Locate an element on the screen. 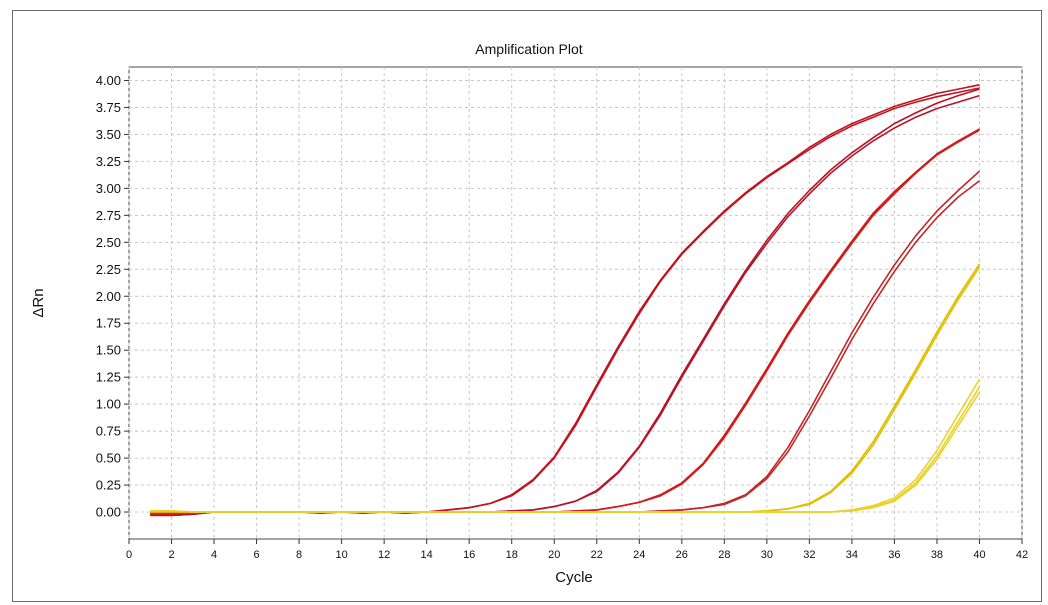 The width and height of the screenshot is (1048, 605). x-tick-label: 24 is located at coordinates (639, 555).